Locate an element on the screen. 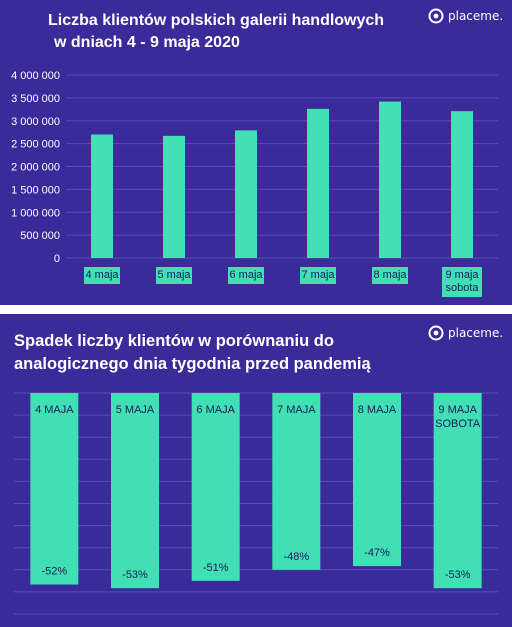 This screenshot has height=627, width=512. x-tick-label: 6 MAJA is located at coordinates (215, 410).